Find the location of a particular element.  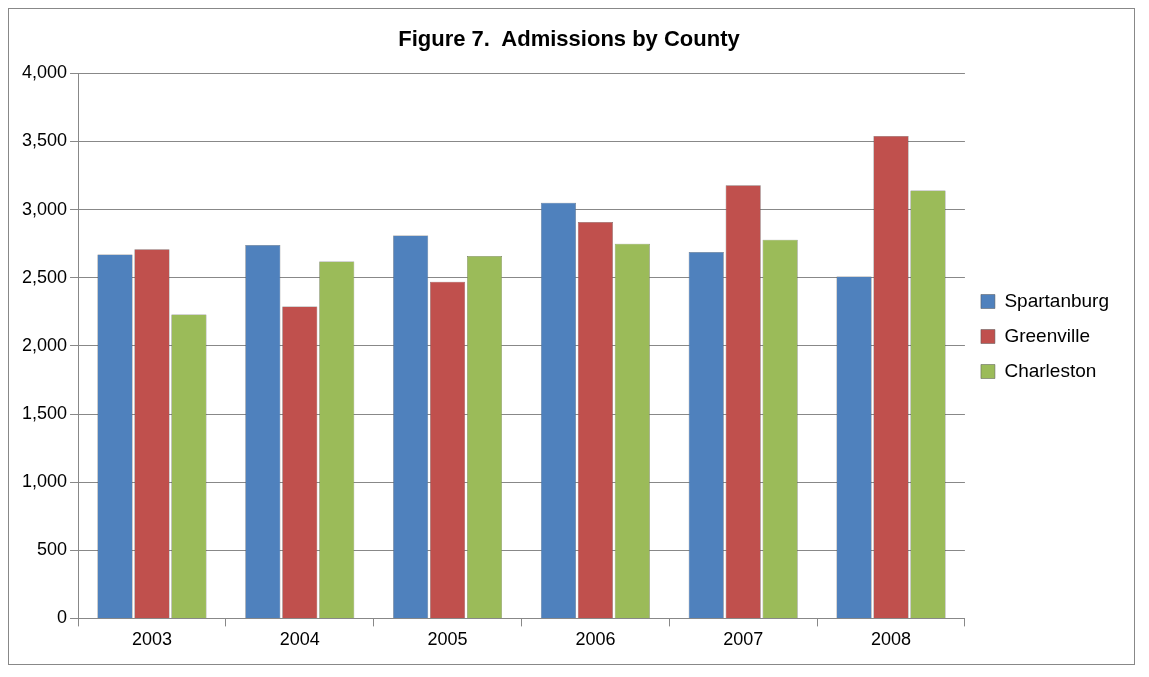

x-tick-label: 2005 is located at coordinates (447, 639).